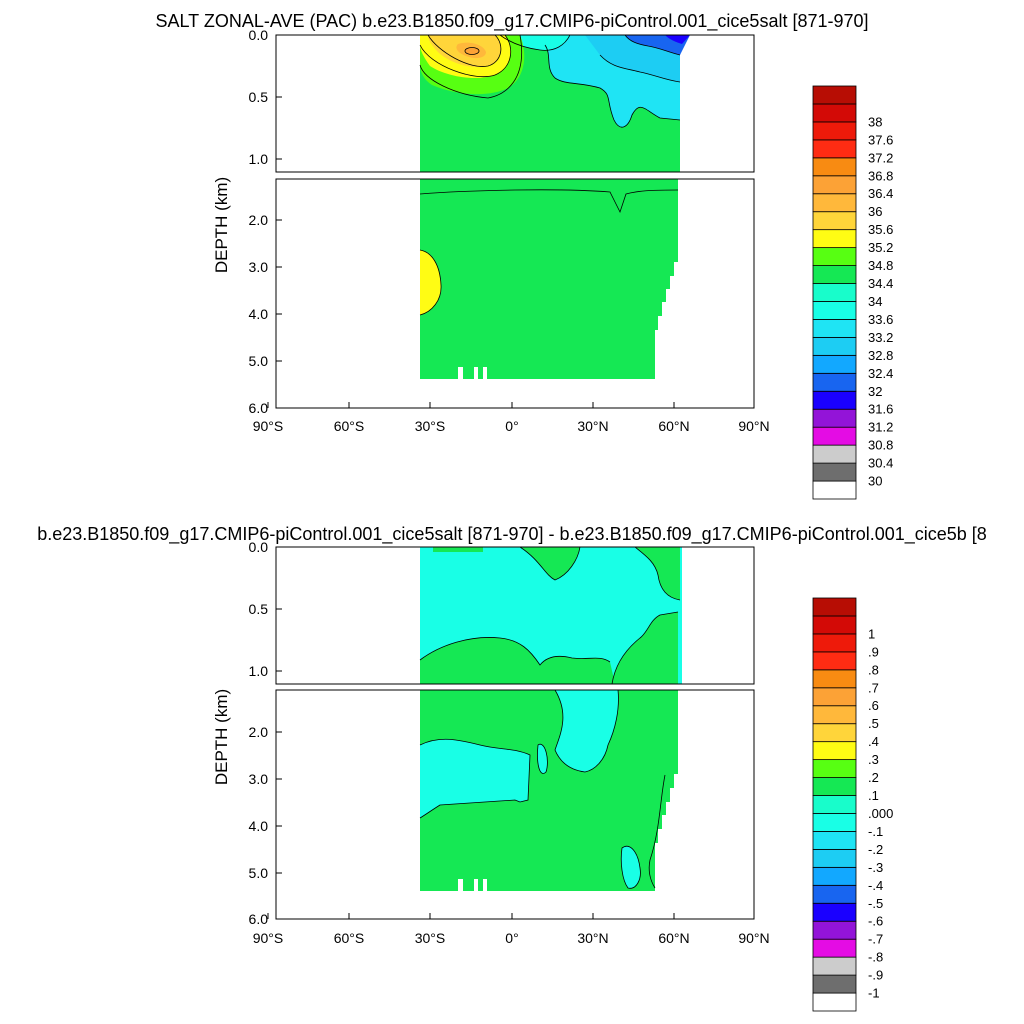 This screenshot has height=1024, width=1024. I want to click on y-tick-label: 1.0, so click(259, 671).